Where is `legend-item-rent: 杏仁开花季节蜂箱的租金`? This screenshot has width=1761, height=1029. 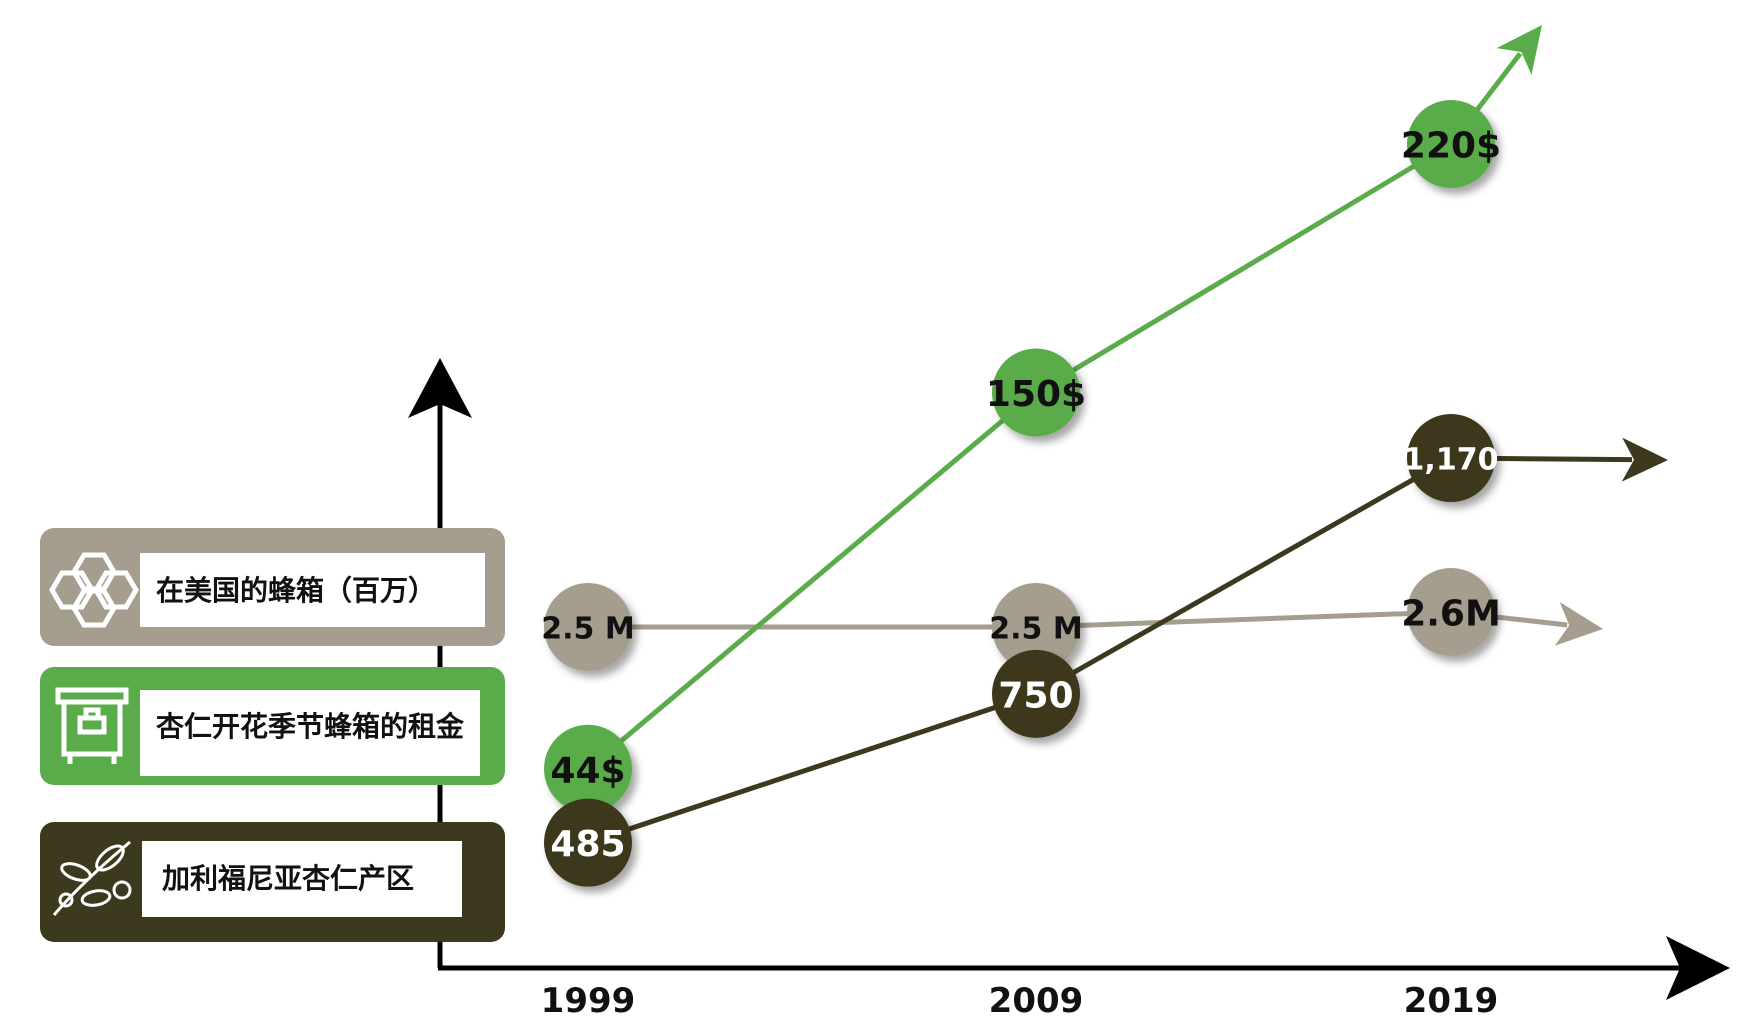 legend-item-rent: 杏仁开花季节蜂箱的租金 is located at coordinates (272, 726).